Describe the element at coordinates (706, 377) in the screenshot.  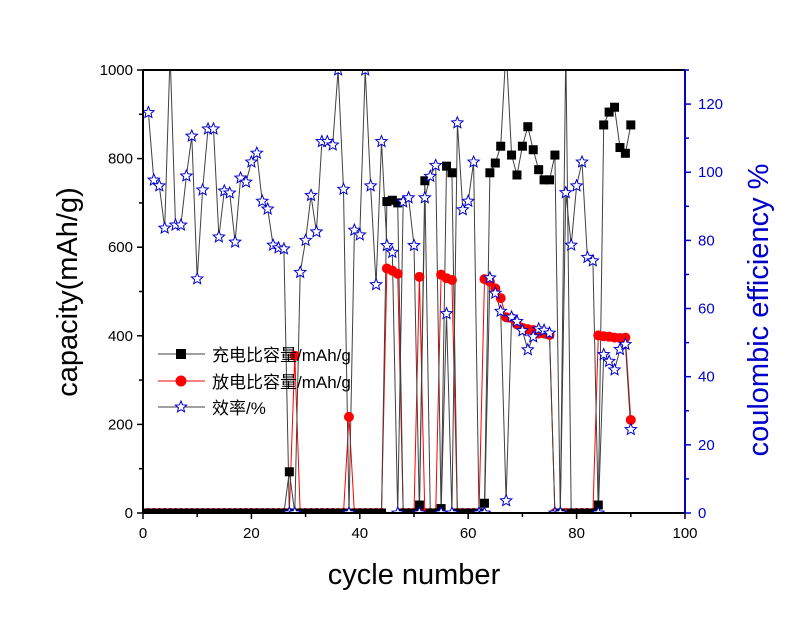
I see `y-right-tick-label: 40` at that location.